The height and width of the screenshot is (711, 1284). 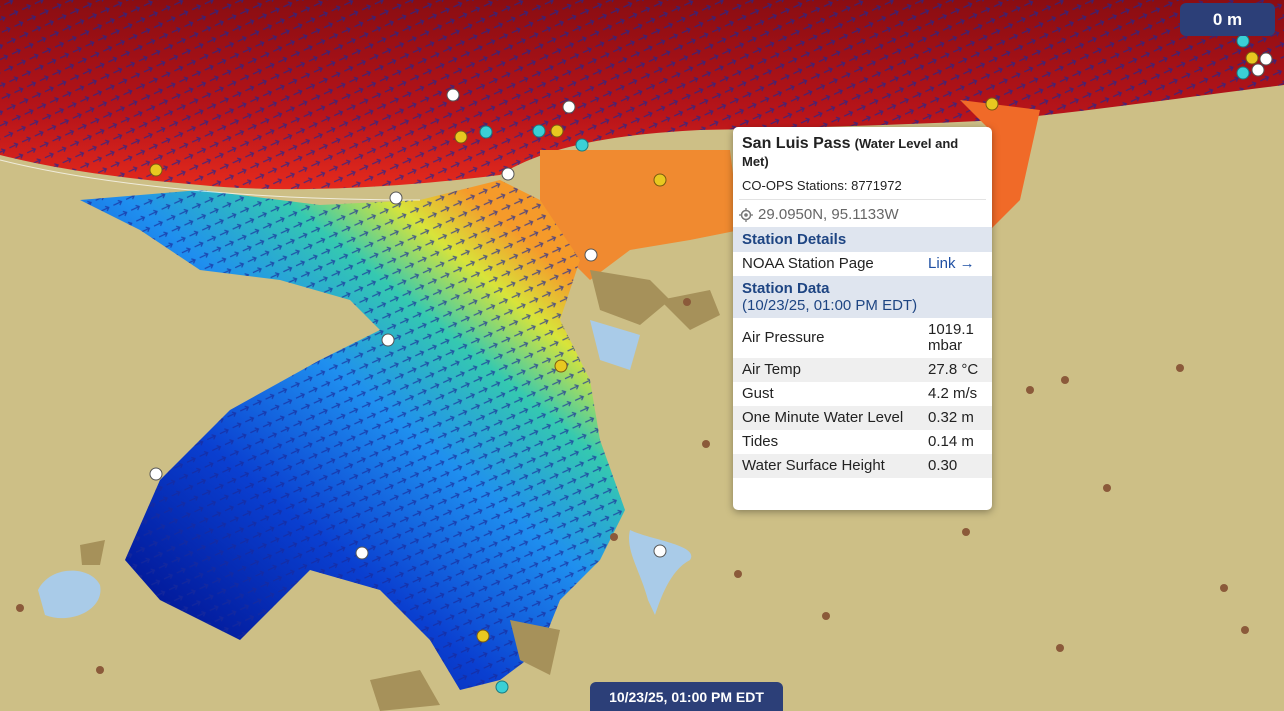 I want to click on section-heading: Station Details, so click(x=862, y=239).